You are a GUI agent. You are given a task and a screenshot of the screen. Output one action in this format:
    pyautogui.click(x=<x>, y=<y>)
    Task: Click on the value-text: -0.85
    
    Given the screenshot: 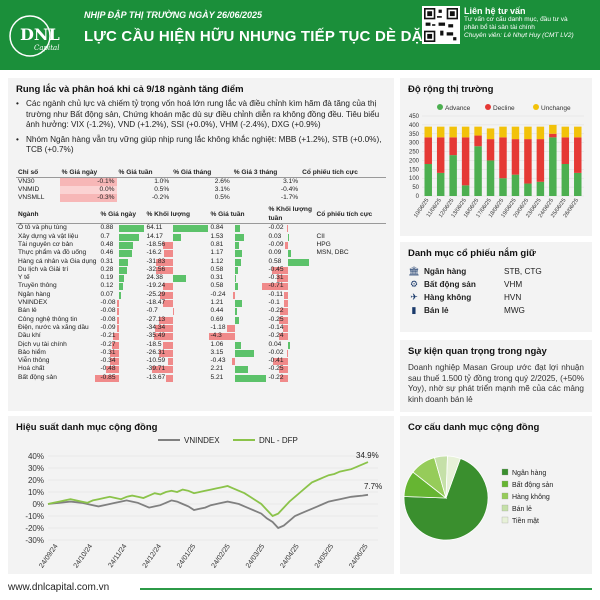 What is the action you would take?
    pyautogui.click(x=108, y=377)
    